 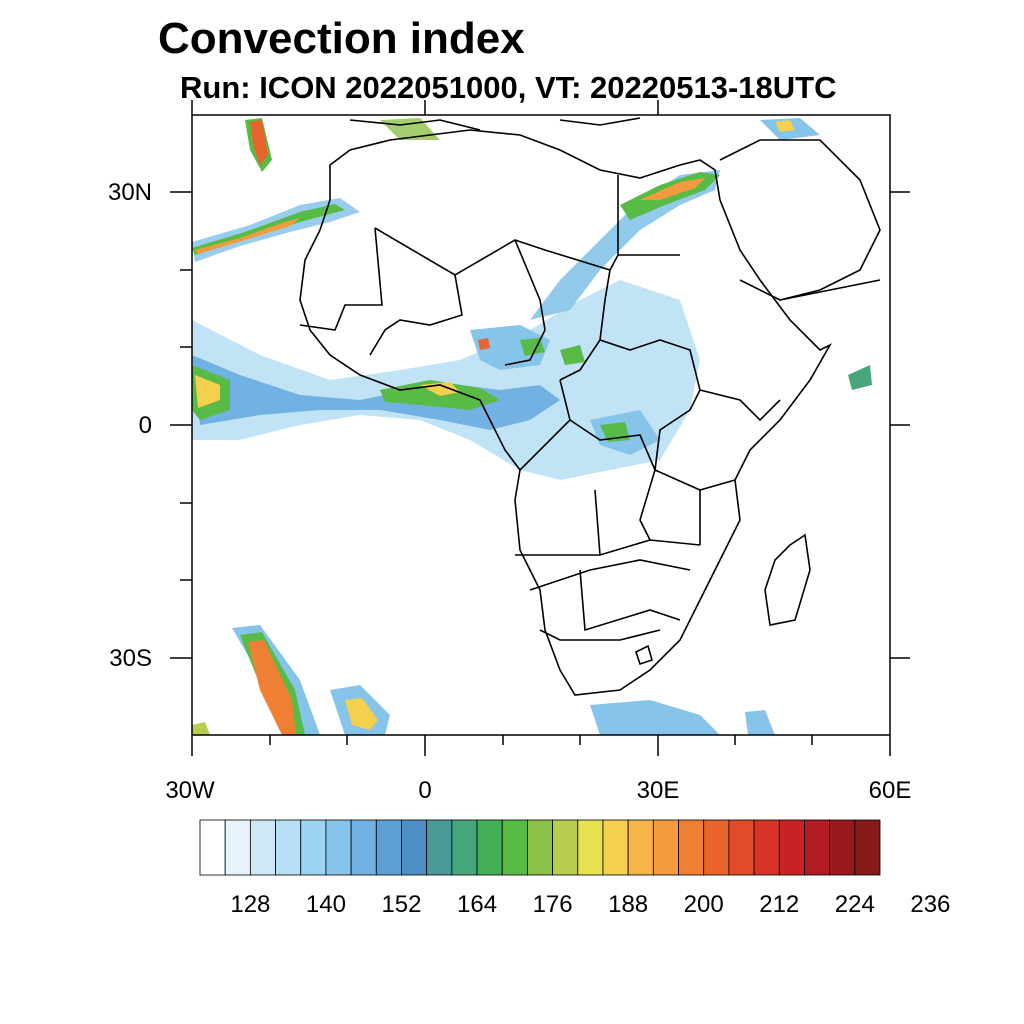 What do you see at coordinates (341, 38) in the screenshot?
I see `chart-title: Convection index` at bounding box center [341, 38].